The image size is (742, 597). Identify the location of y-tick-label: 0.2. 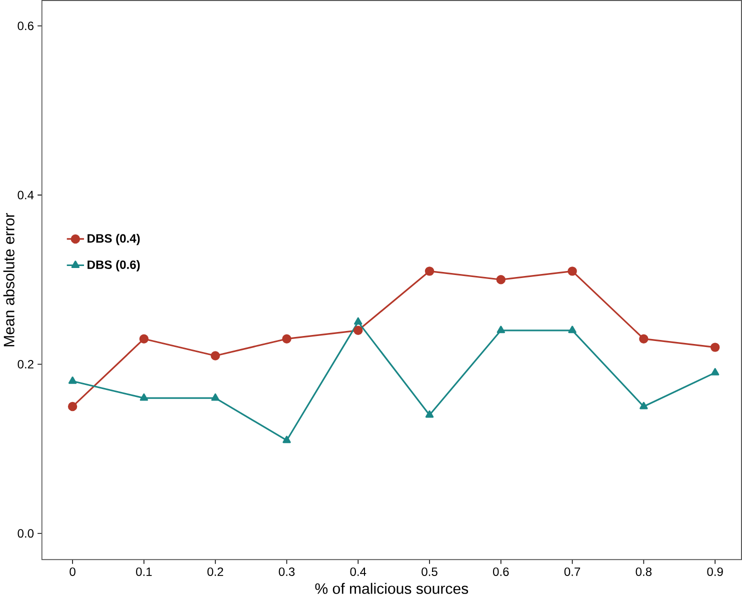
(26, 364).